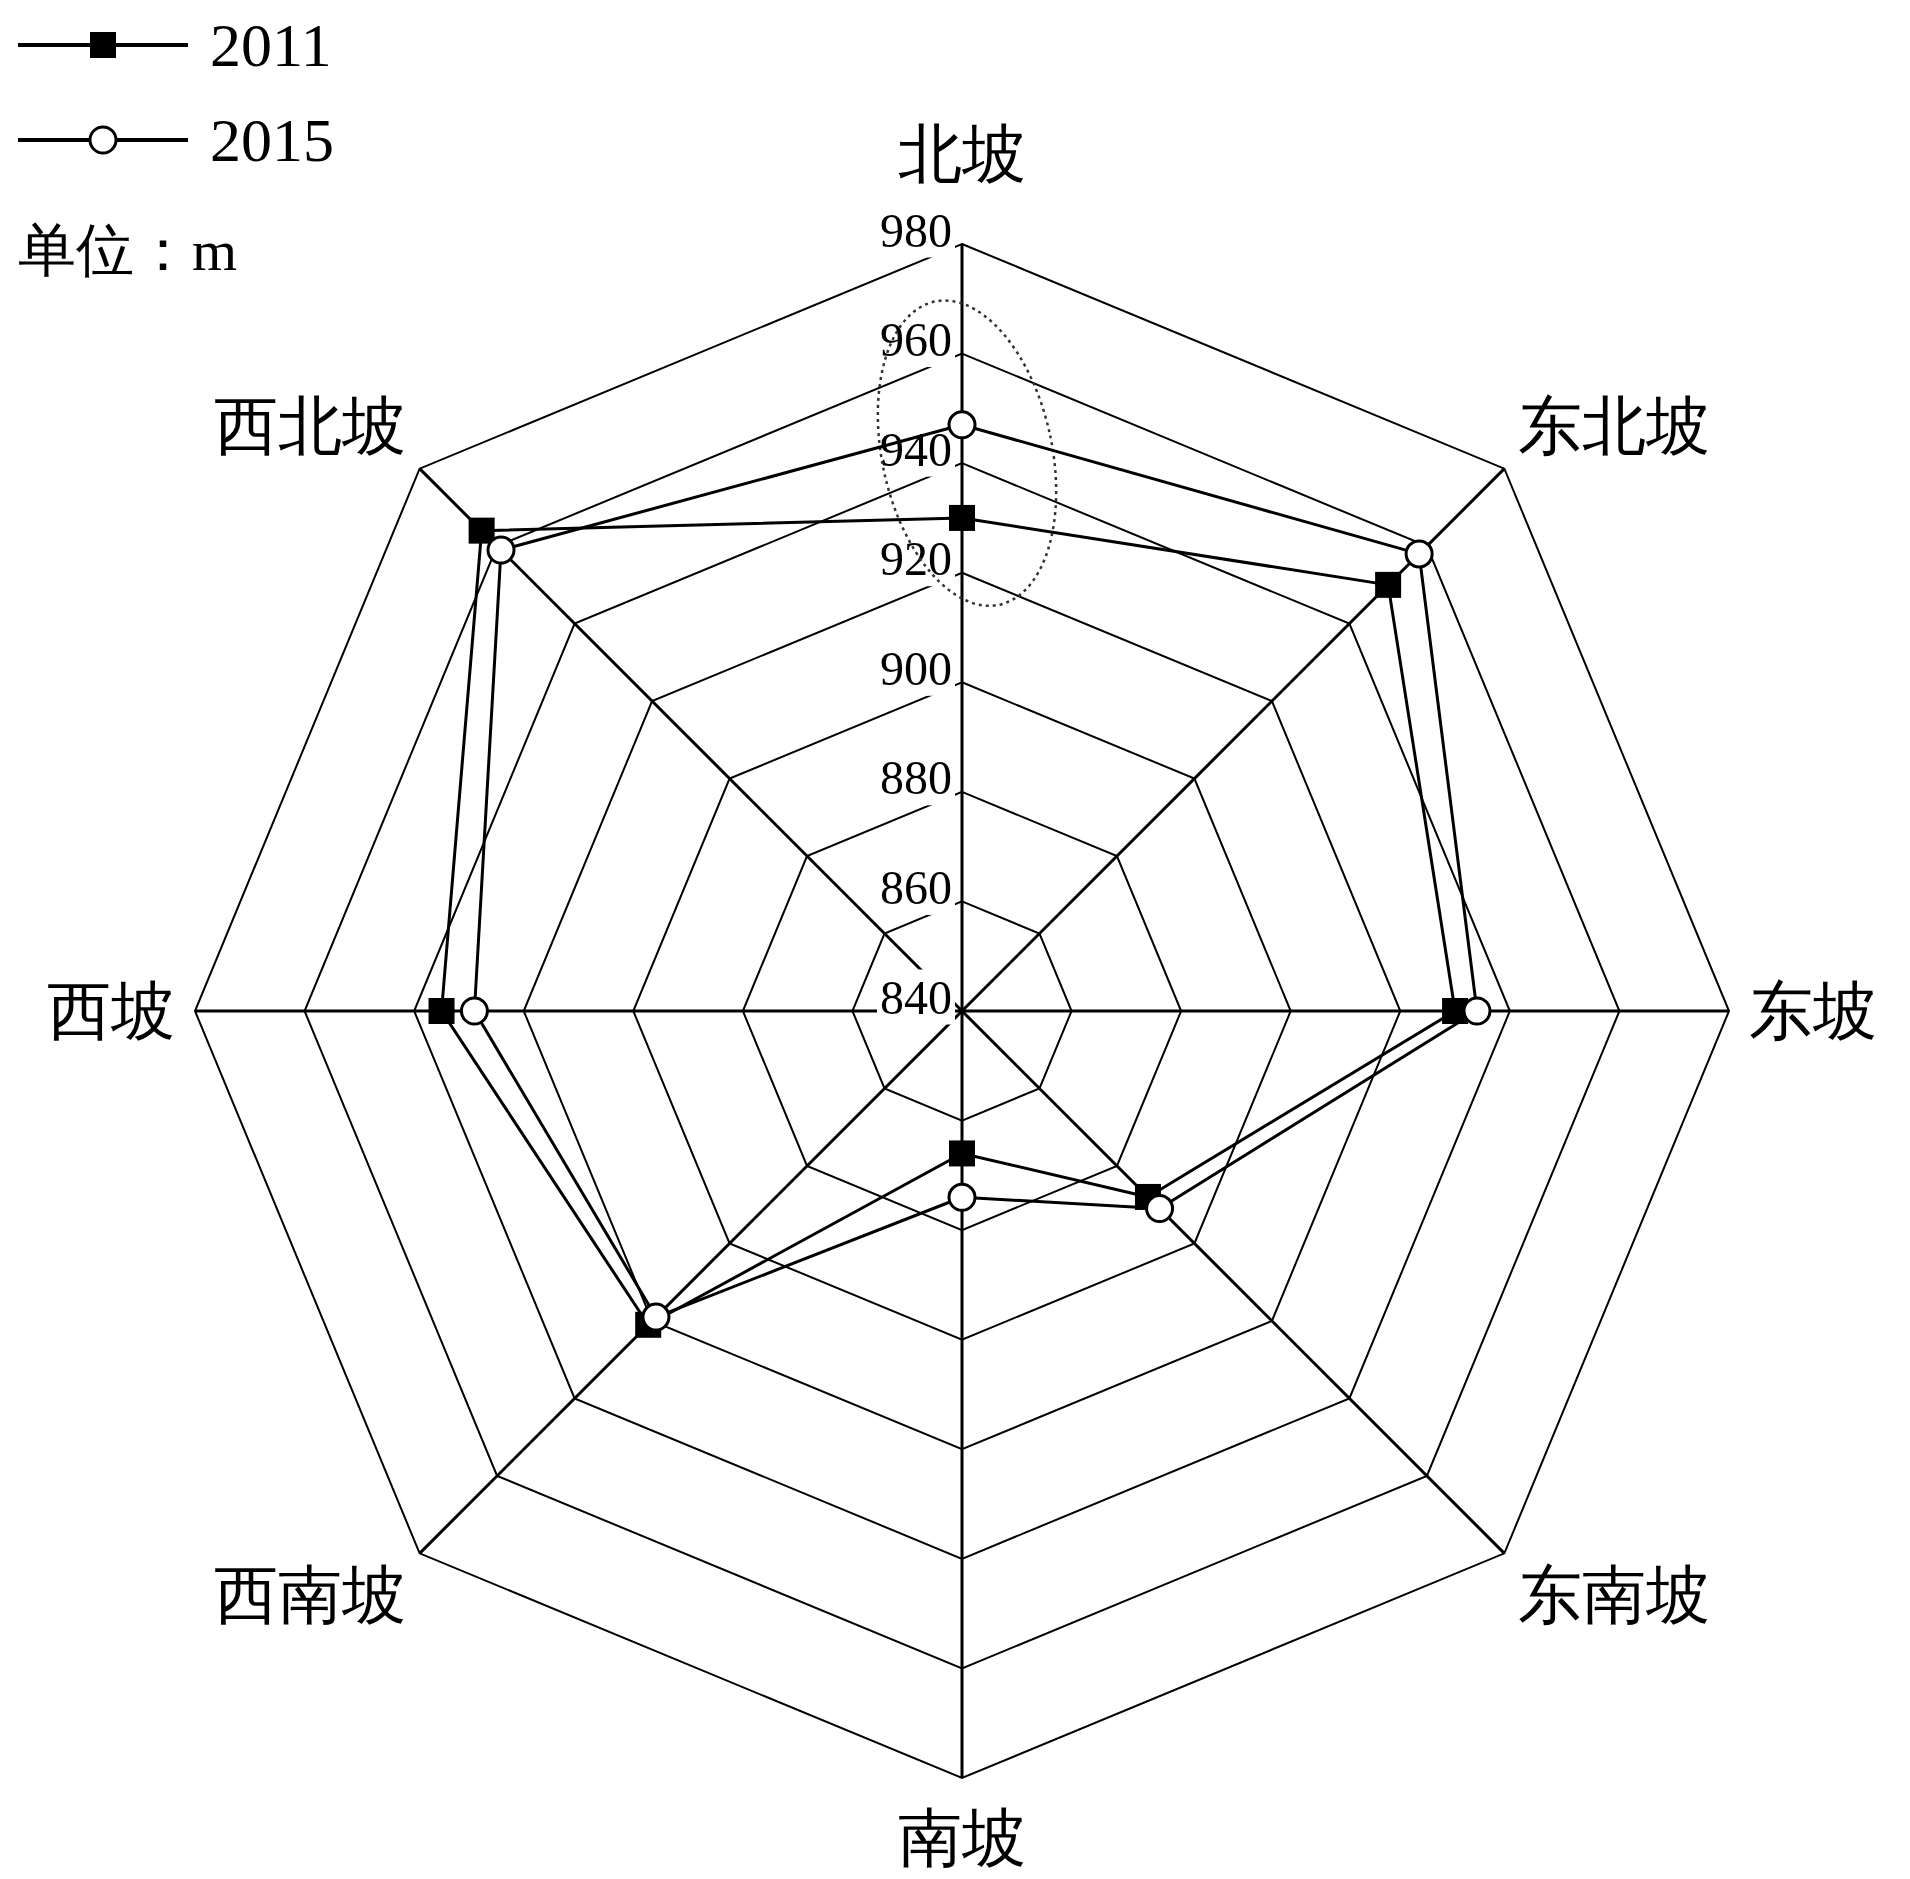 The width and height of the screenshot is (1910, 1879). Describe the element at coordinates (916, 559) in the screenshot. I see `y-tick-label: 920` at that location.